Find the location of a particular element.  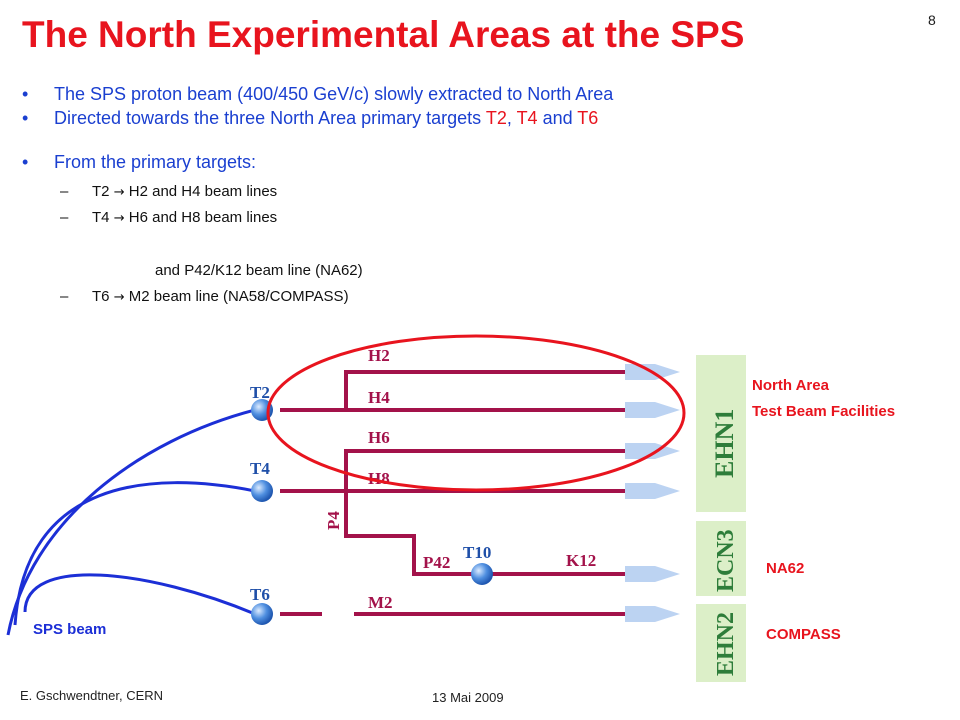

p42-label: P42 is located at coordinates (436, 562).